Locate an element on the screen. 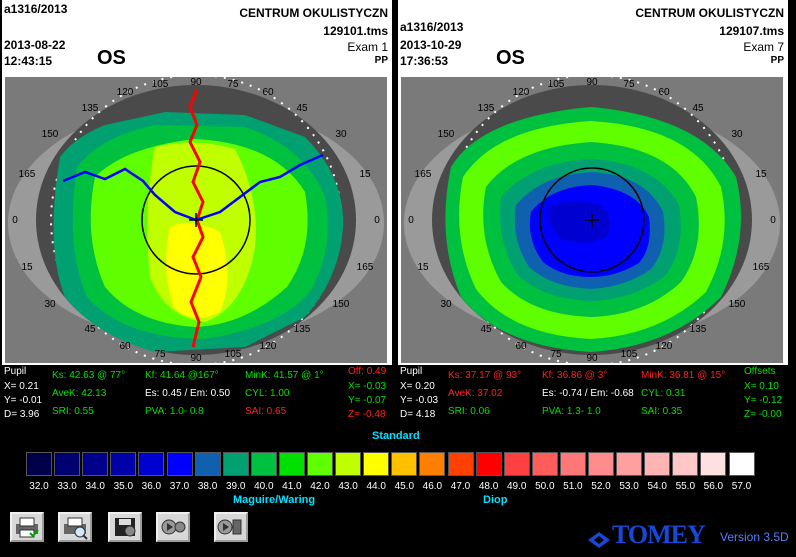  scale-tick-label: 55.0 is located at coordinates (685, 486).